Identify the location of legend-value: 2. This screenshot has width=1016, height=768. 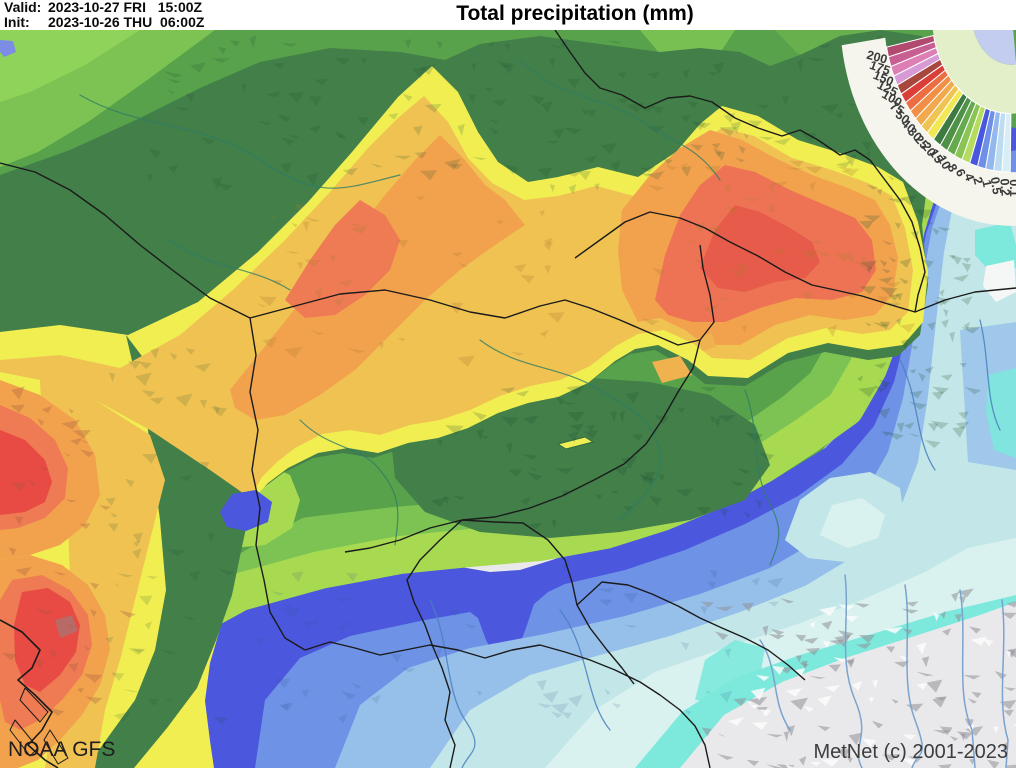
(977, 180).